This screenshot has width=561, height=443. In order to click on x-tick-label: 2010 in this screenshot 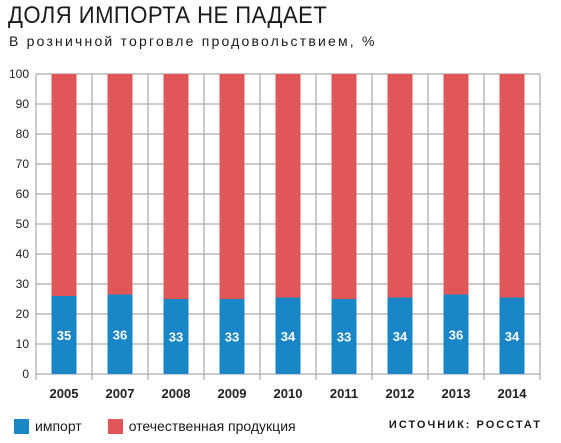, I will do `click(288, 393)`.